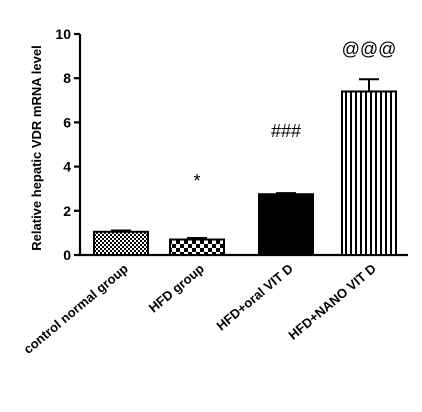 This screenshot has height=412, width=422. Describe the element at coordinates (255, 297) in the screenshot. I see `x-tick-label-2: HFD+oral VIT D` at that location.